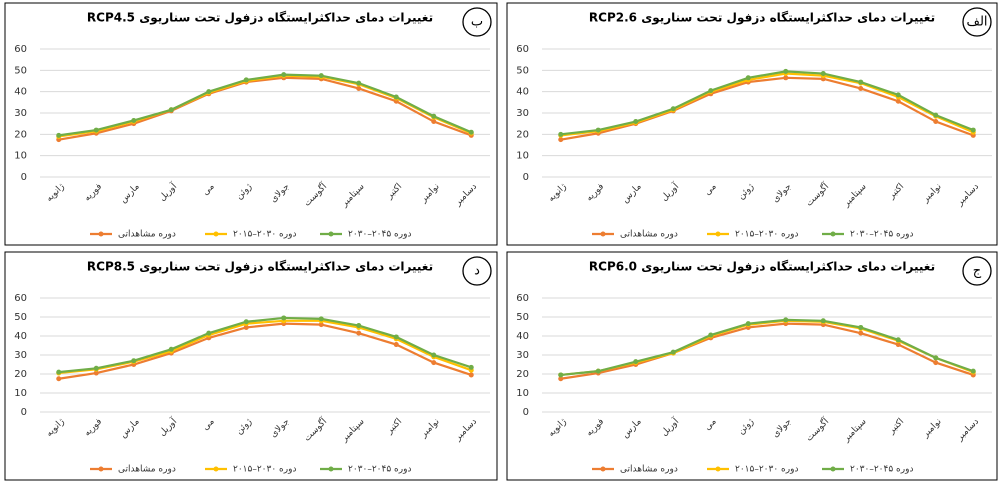 The image size is (1001, 482). I want to click on panel-label: د, so click(477, 271).